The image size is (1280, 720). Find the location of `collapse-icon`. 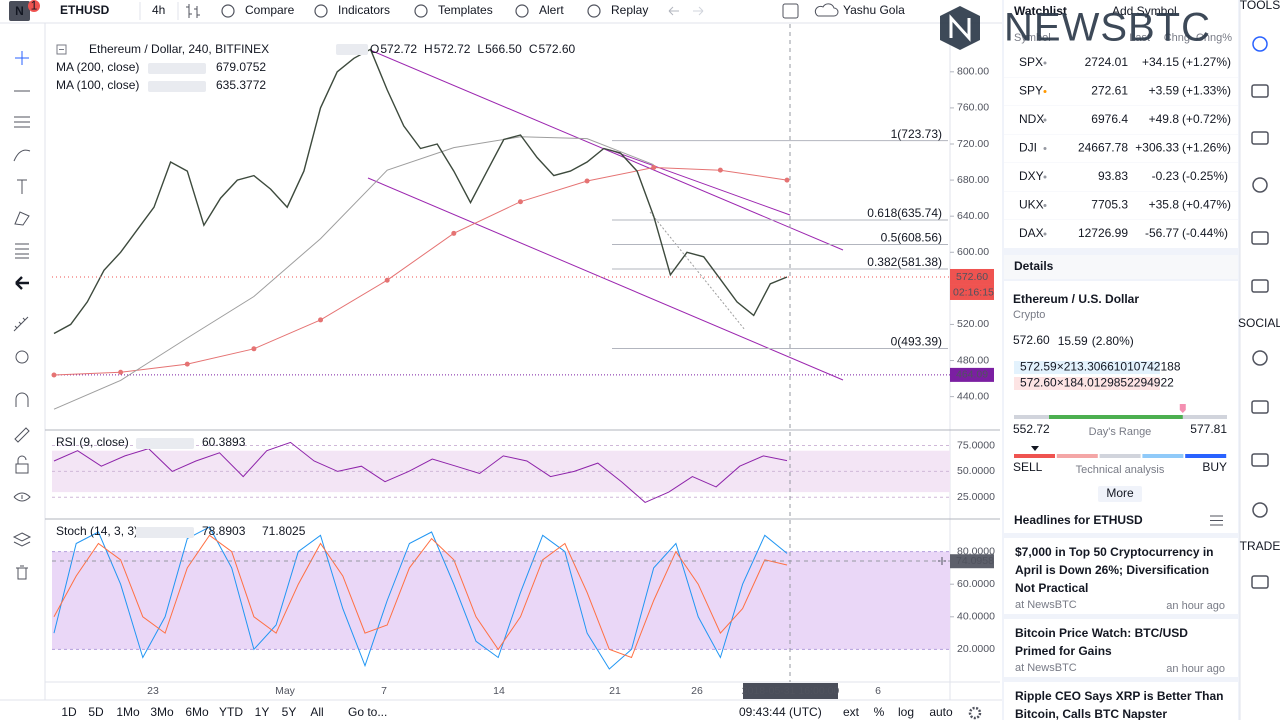

collapse-icon is located at coordinates (61, 49).